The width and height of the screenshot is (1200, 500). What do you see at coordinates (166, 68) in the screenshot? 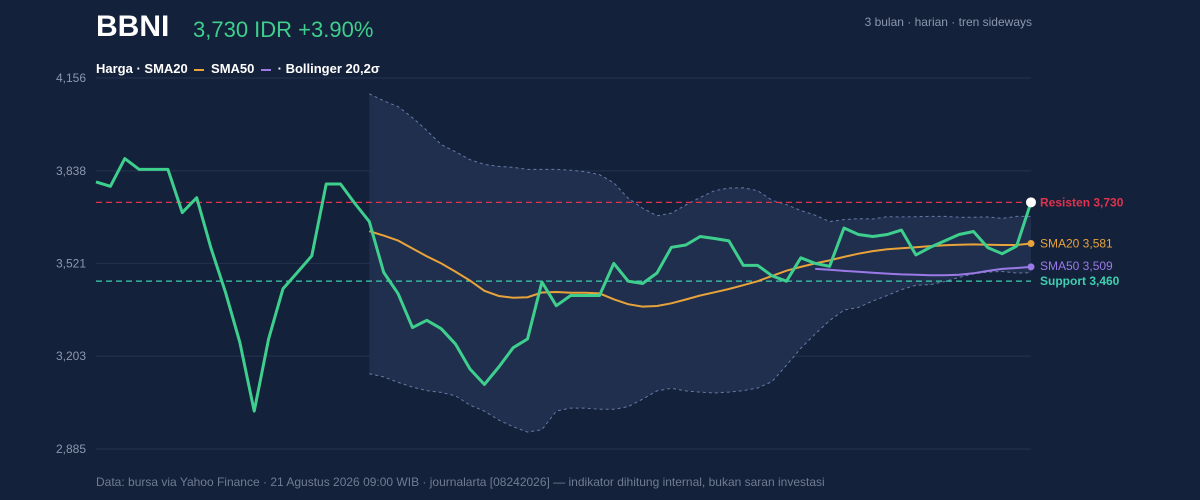
I see `legend-sma20: SMA20` at bounding box center [166, 68].